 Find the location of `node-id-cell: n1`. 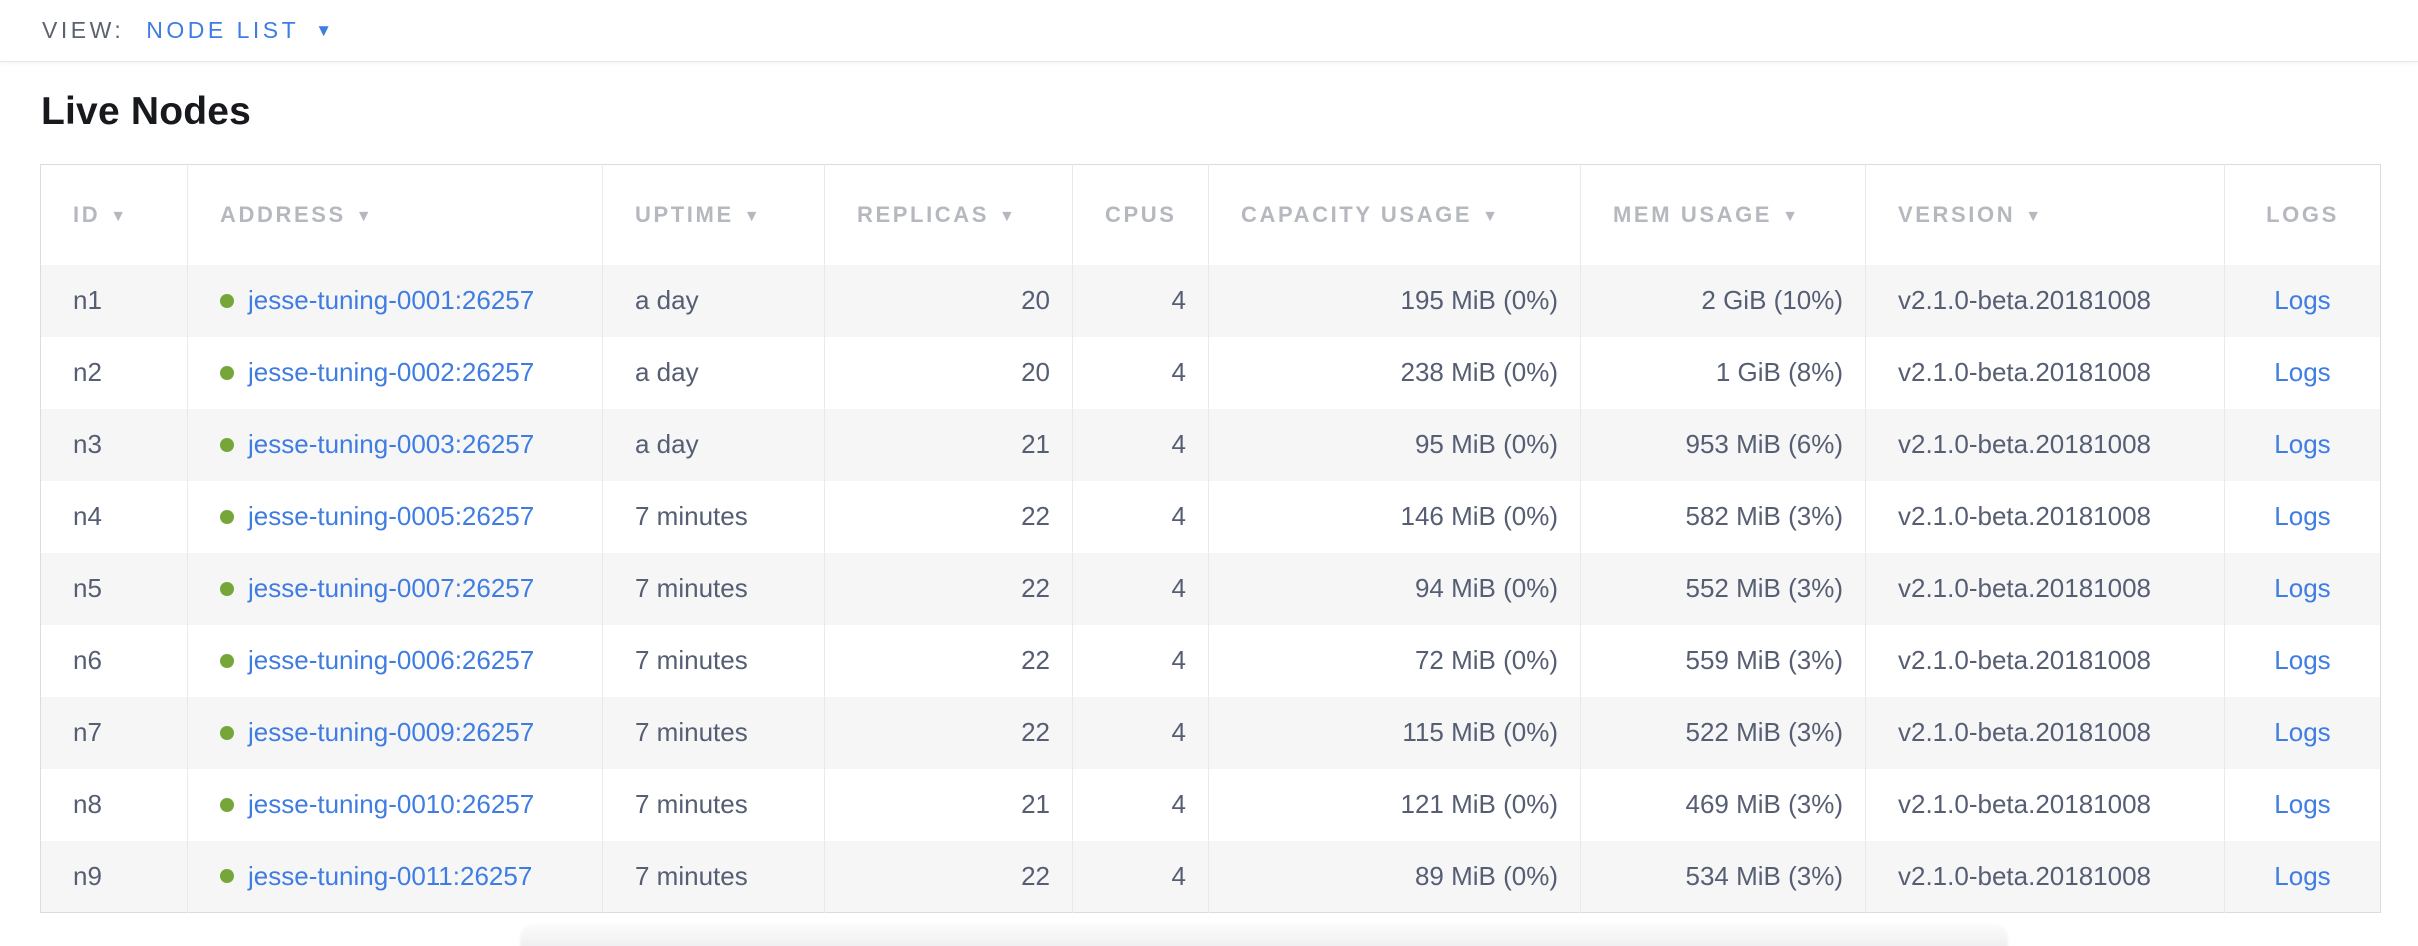

node-id-cell: n1 is located at coordinates (87, 300).